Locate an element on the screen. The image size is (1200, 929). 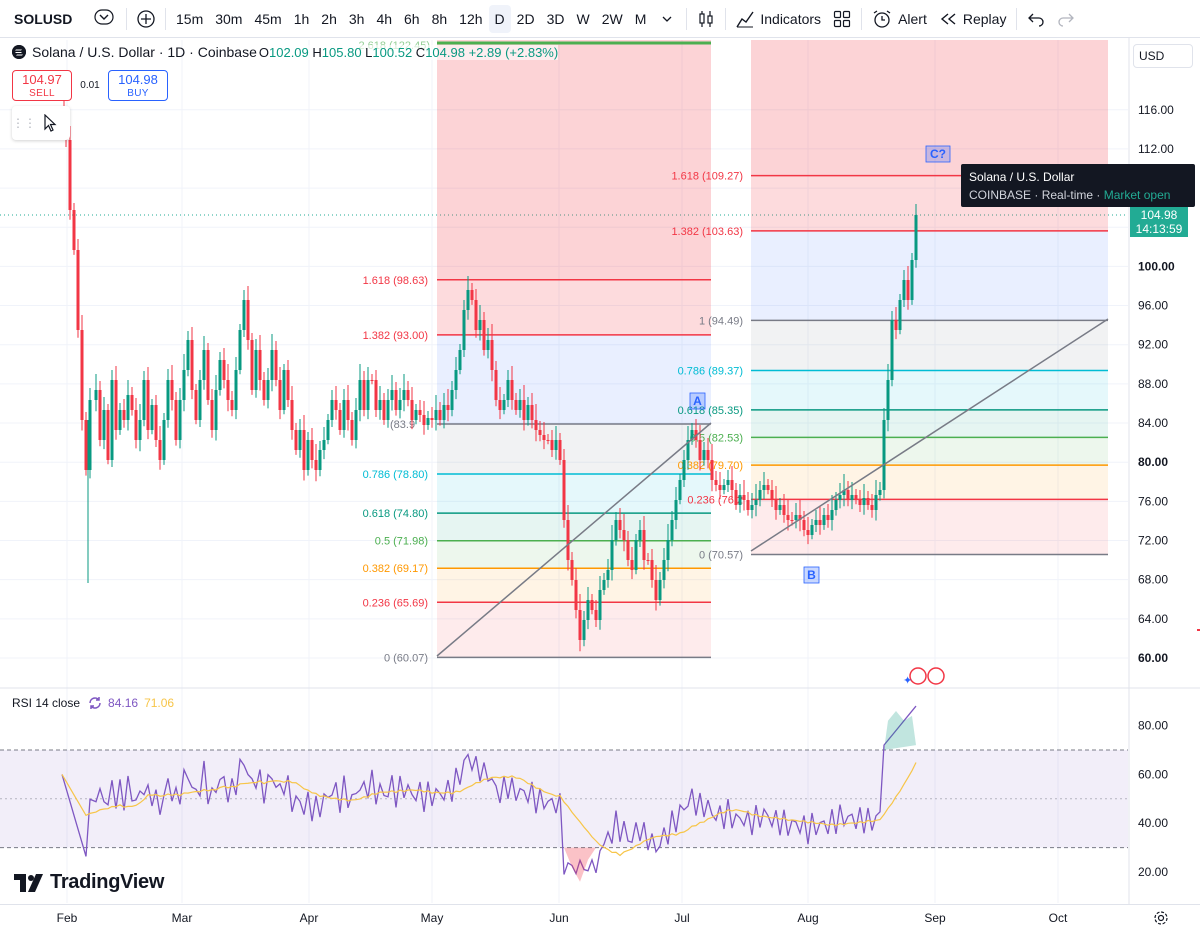
toolbar-divider is located at coordinates (687, 18).